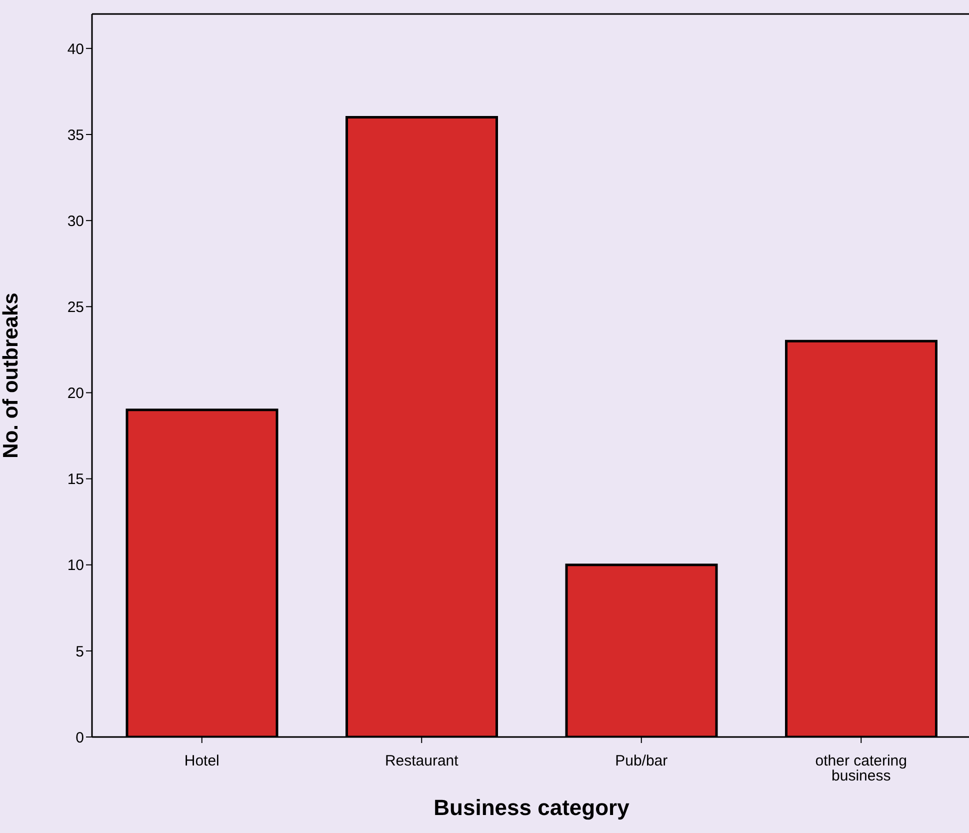  Describe the element at coordinates (80, 737) in the screenshot. I see `y-tick-label: 0` at that location.